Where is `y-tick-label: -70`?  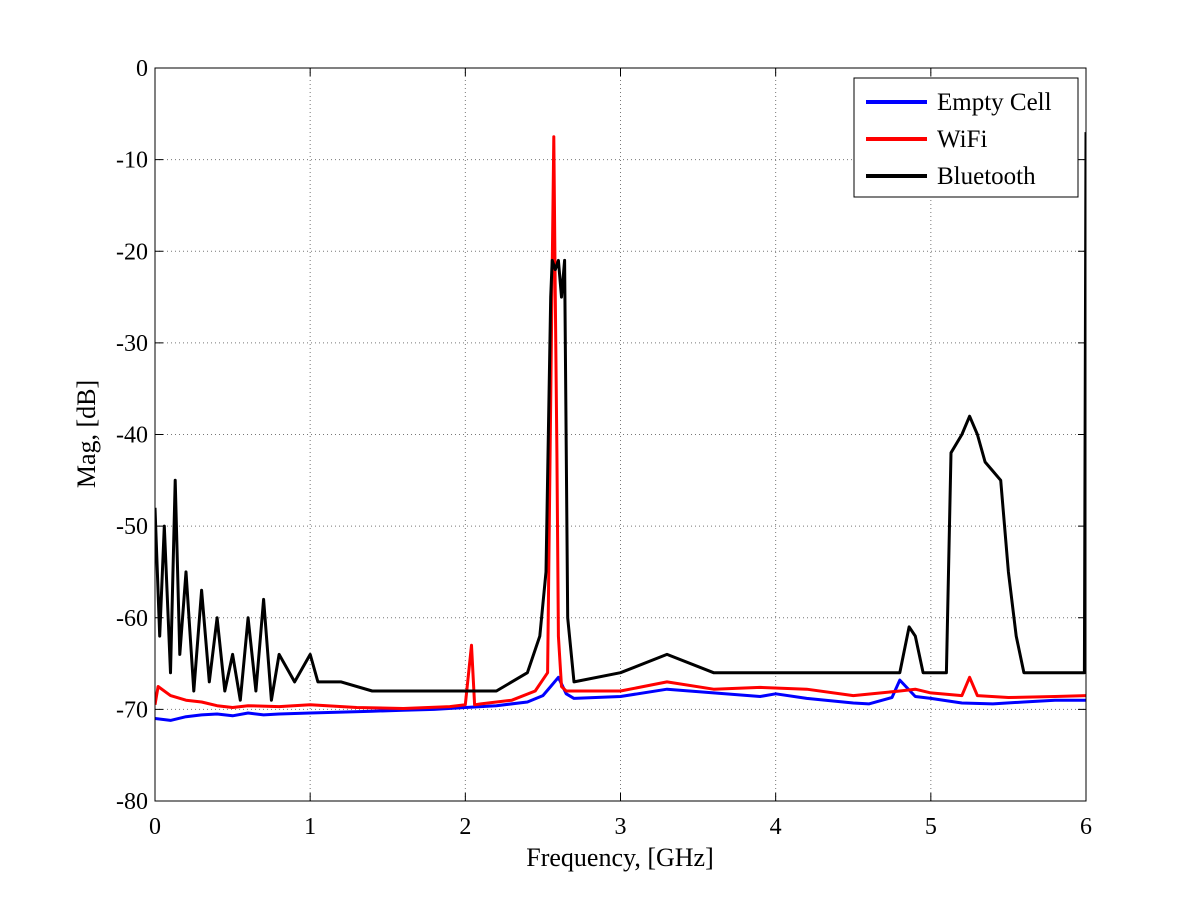 y-tick-label: -70 is located at coordinates (132, 710).